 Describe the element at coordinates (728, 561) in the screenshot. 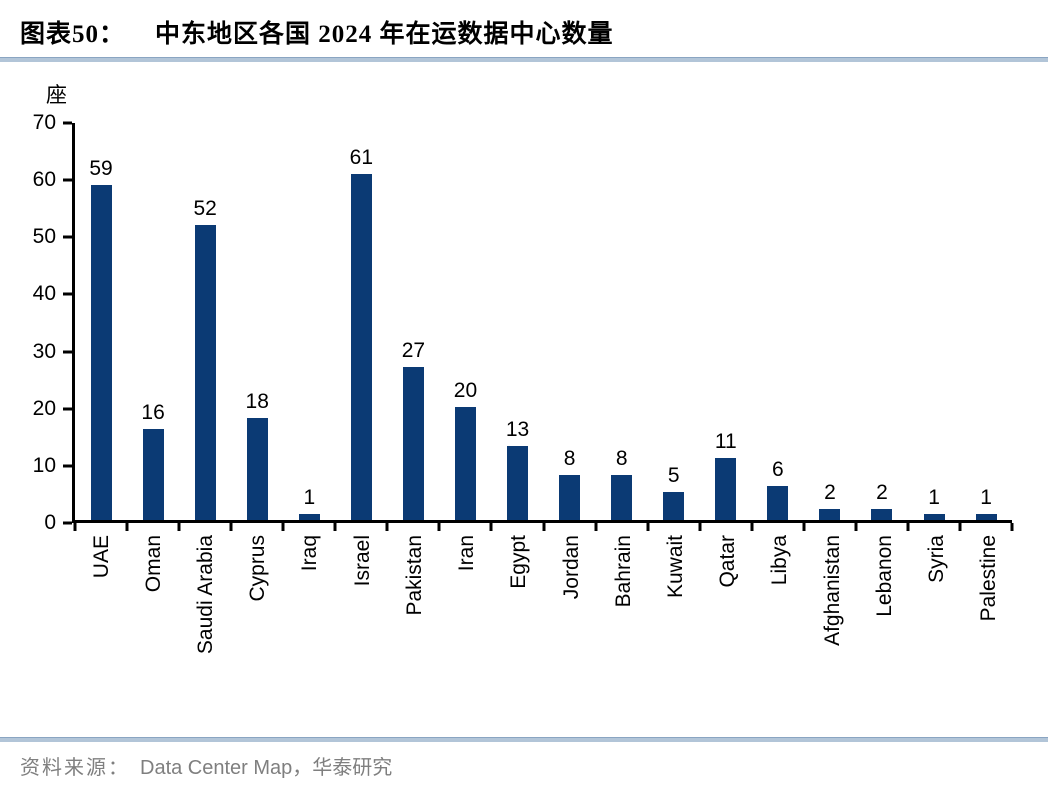

I see `x-axis-label: Qatar` at that location.